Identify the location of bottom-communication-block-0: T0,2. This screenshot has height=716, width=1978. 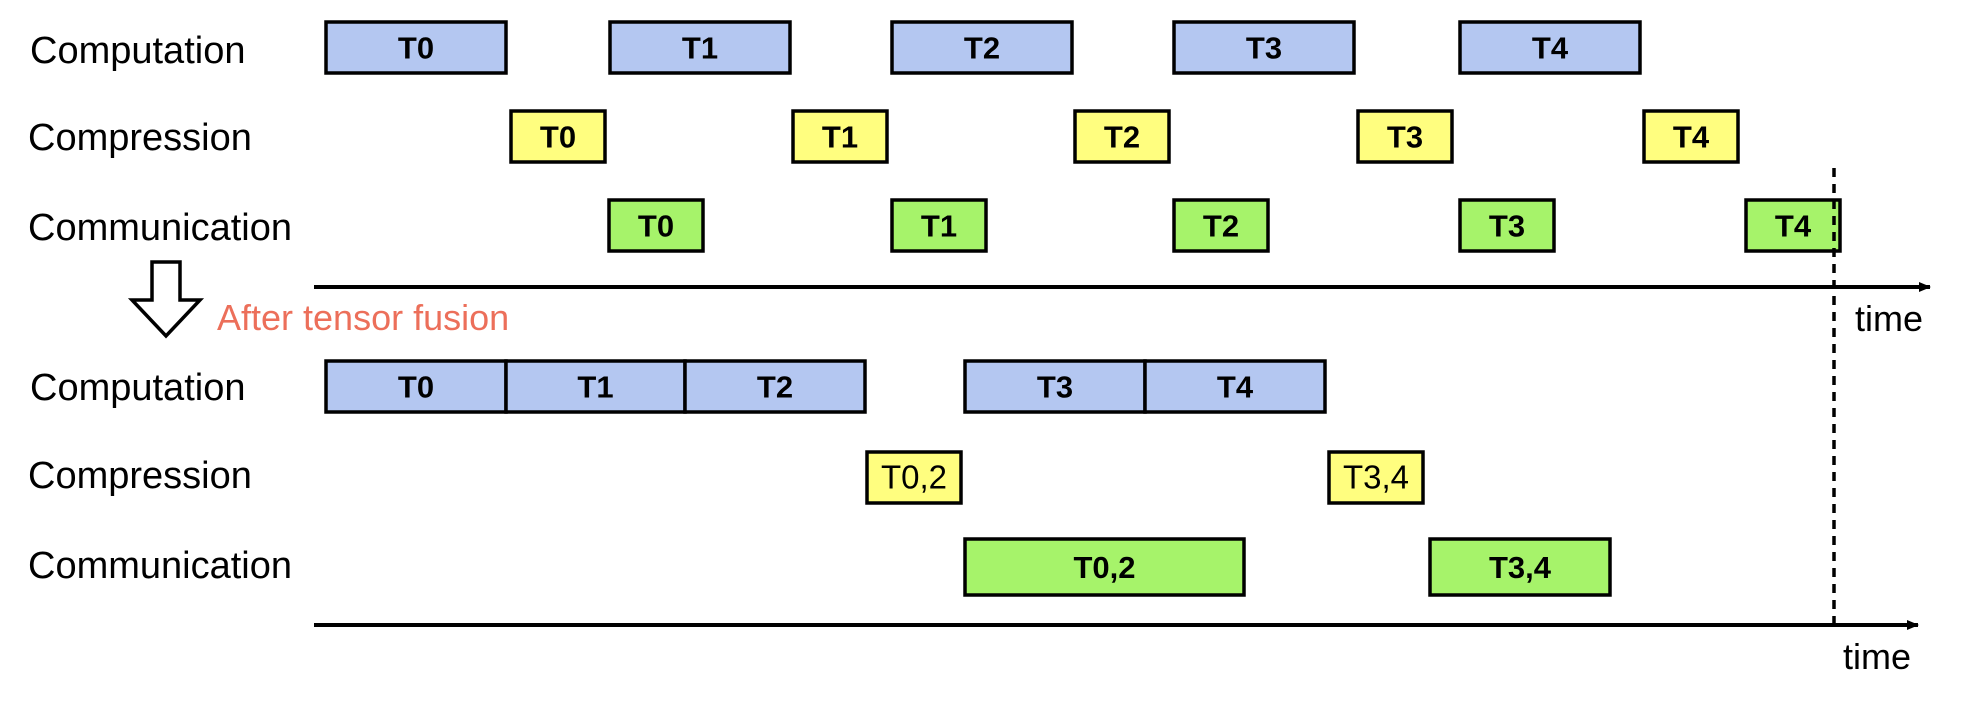
(1104, 567).